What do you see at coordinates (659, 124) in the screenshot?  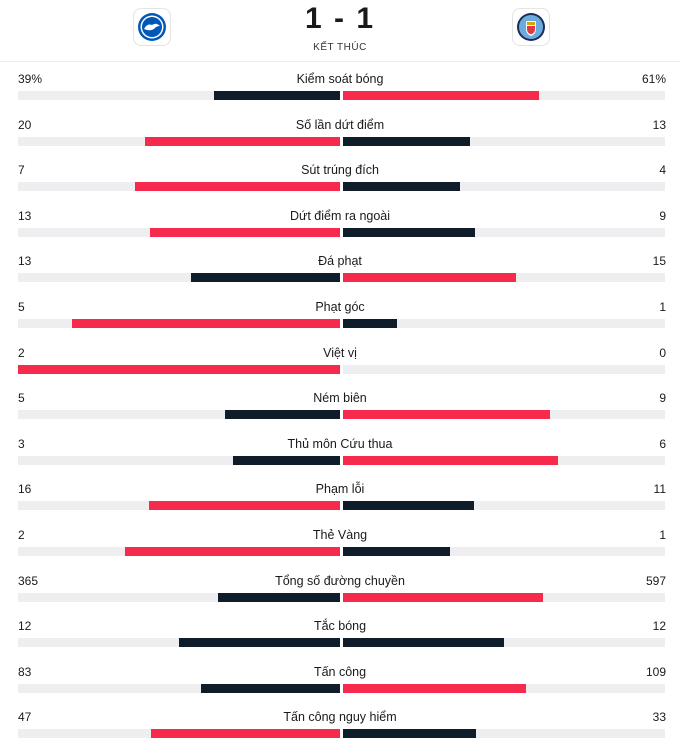 I see `away-stat-value: 13` at bounding box center [659, 124].